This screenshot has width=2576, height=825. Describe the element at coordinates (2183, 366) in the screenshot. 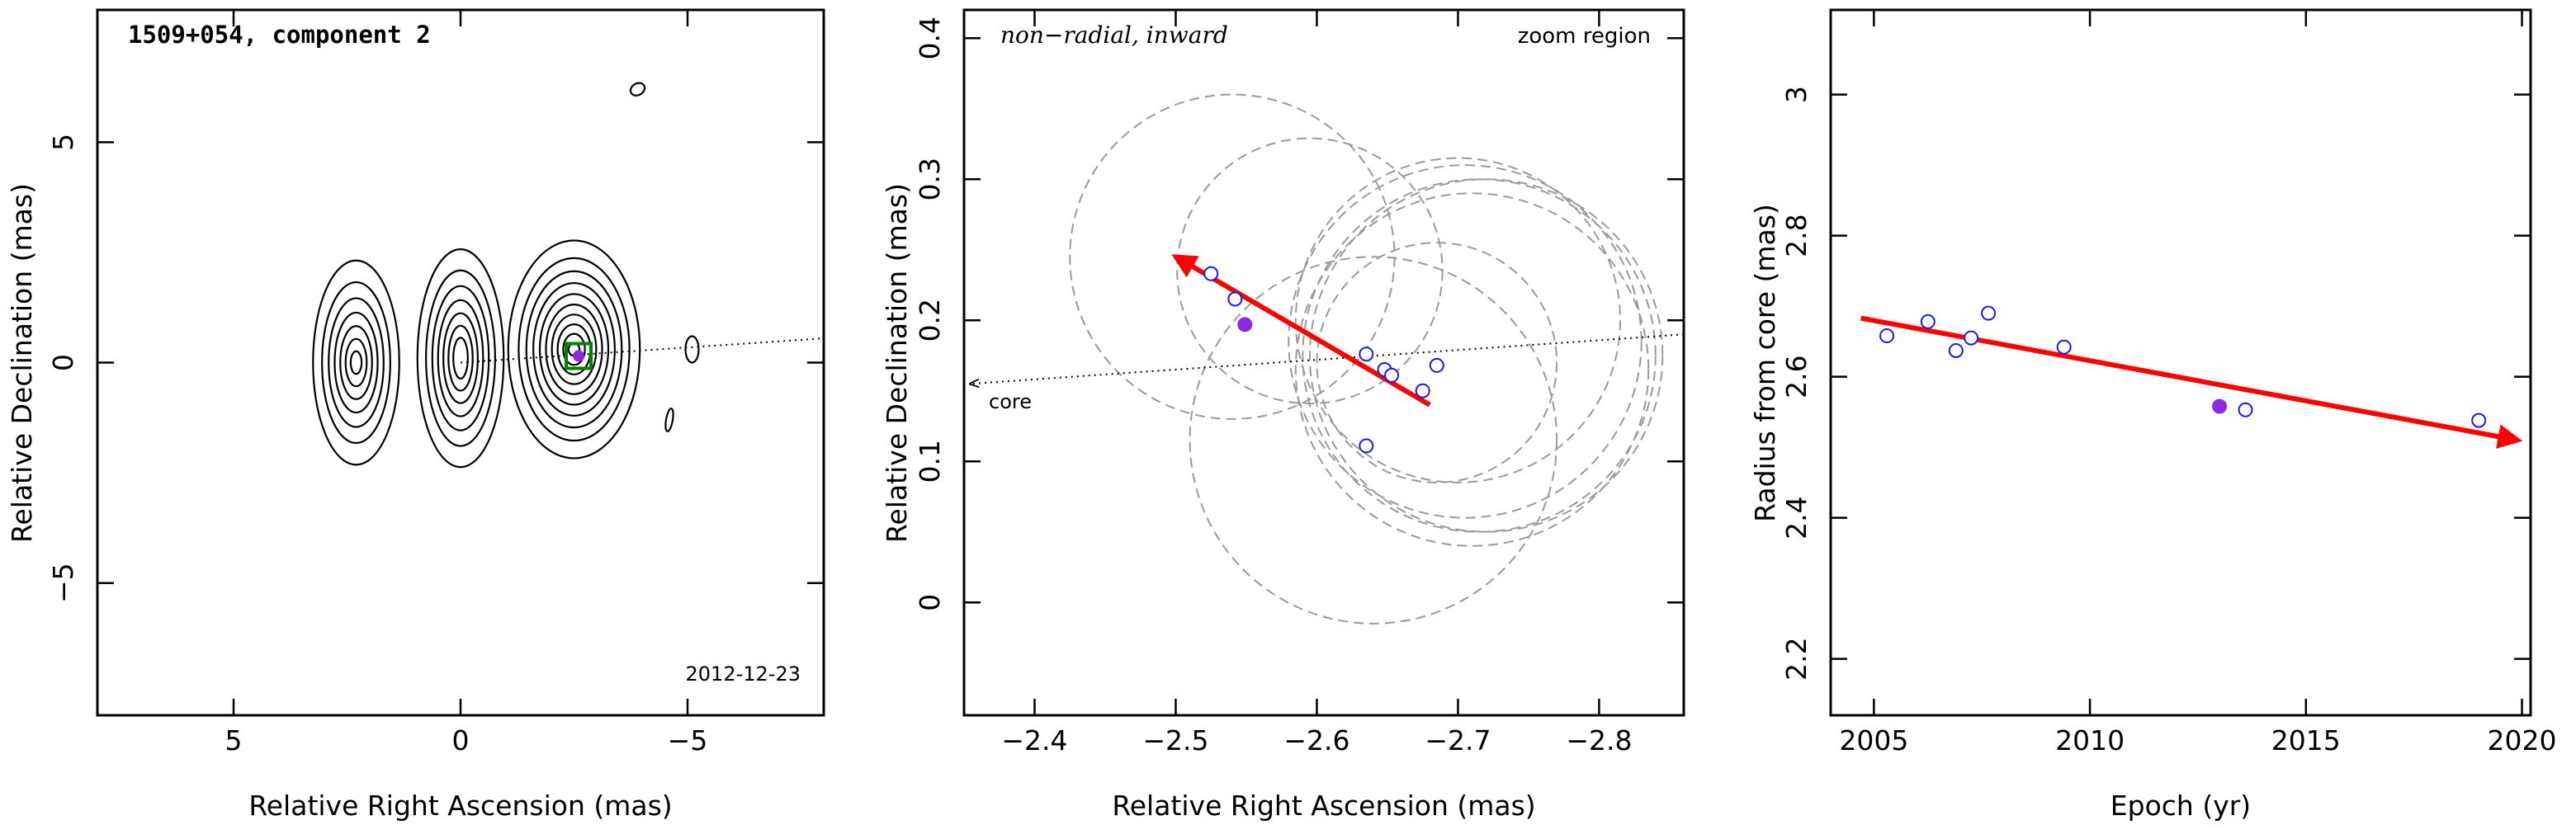

I see `radius-points` at that location.